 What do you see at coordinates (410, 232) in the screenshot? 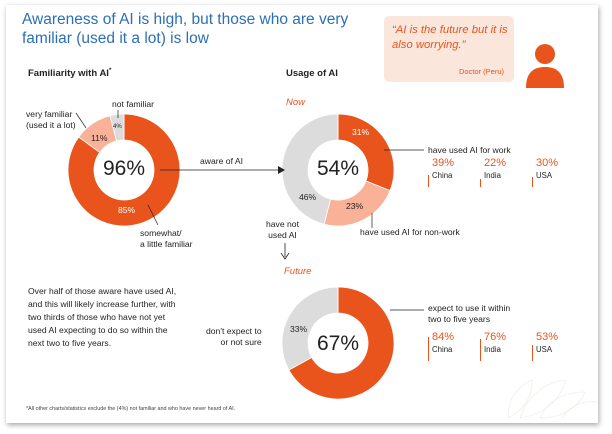
I see `nonwork-label: have used AI for non-work` at bounding box center [410, 232].